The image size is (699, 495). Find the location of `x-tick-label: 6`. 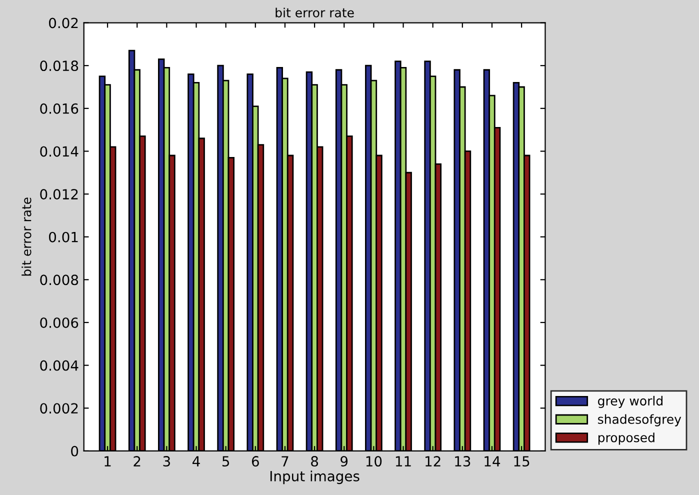

x-tick-label: 6 is located at coordinates (255, 461).